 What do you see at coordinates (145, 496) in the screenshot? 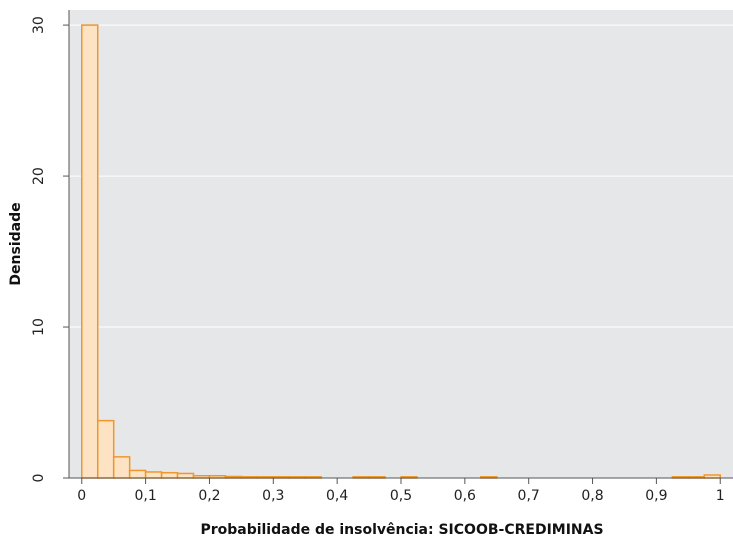
I see `x-tick-label: 0,1` at bounding box center [145, 496].